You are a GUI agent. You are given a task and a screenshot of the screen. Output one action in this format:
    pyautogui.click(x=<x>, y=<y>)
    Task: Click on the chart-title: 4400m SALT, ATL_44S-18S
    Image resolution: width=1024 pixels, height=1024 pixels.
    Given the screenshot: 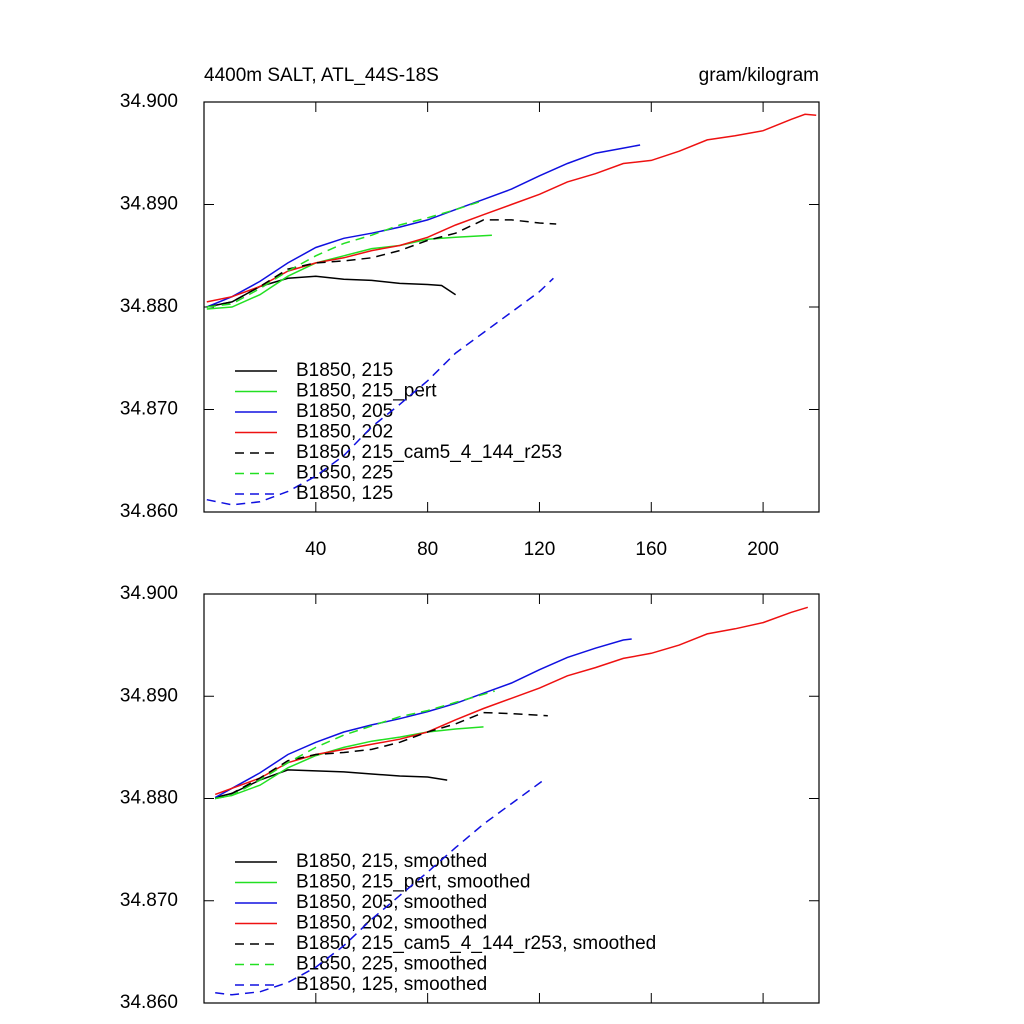 What is the action you would take?
    pyautogui.click(x=321, y=75)
    